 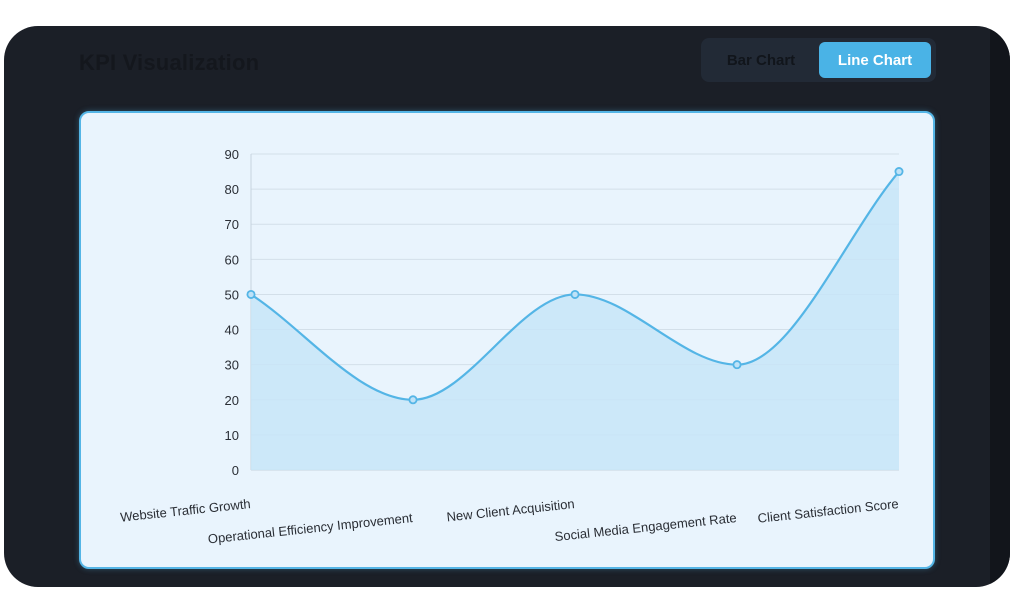 I want to click on y-axis-tick-labels: 0 10 20 30 40 50 60 70 80 90, so click(x=232, y=312).